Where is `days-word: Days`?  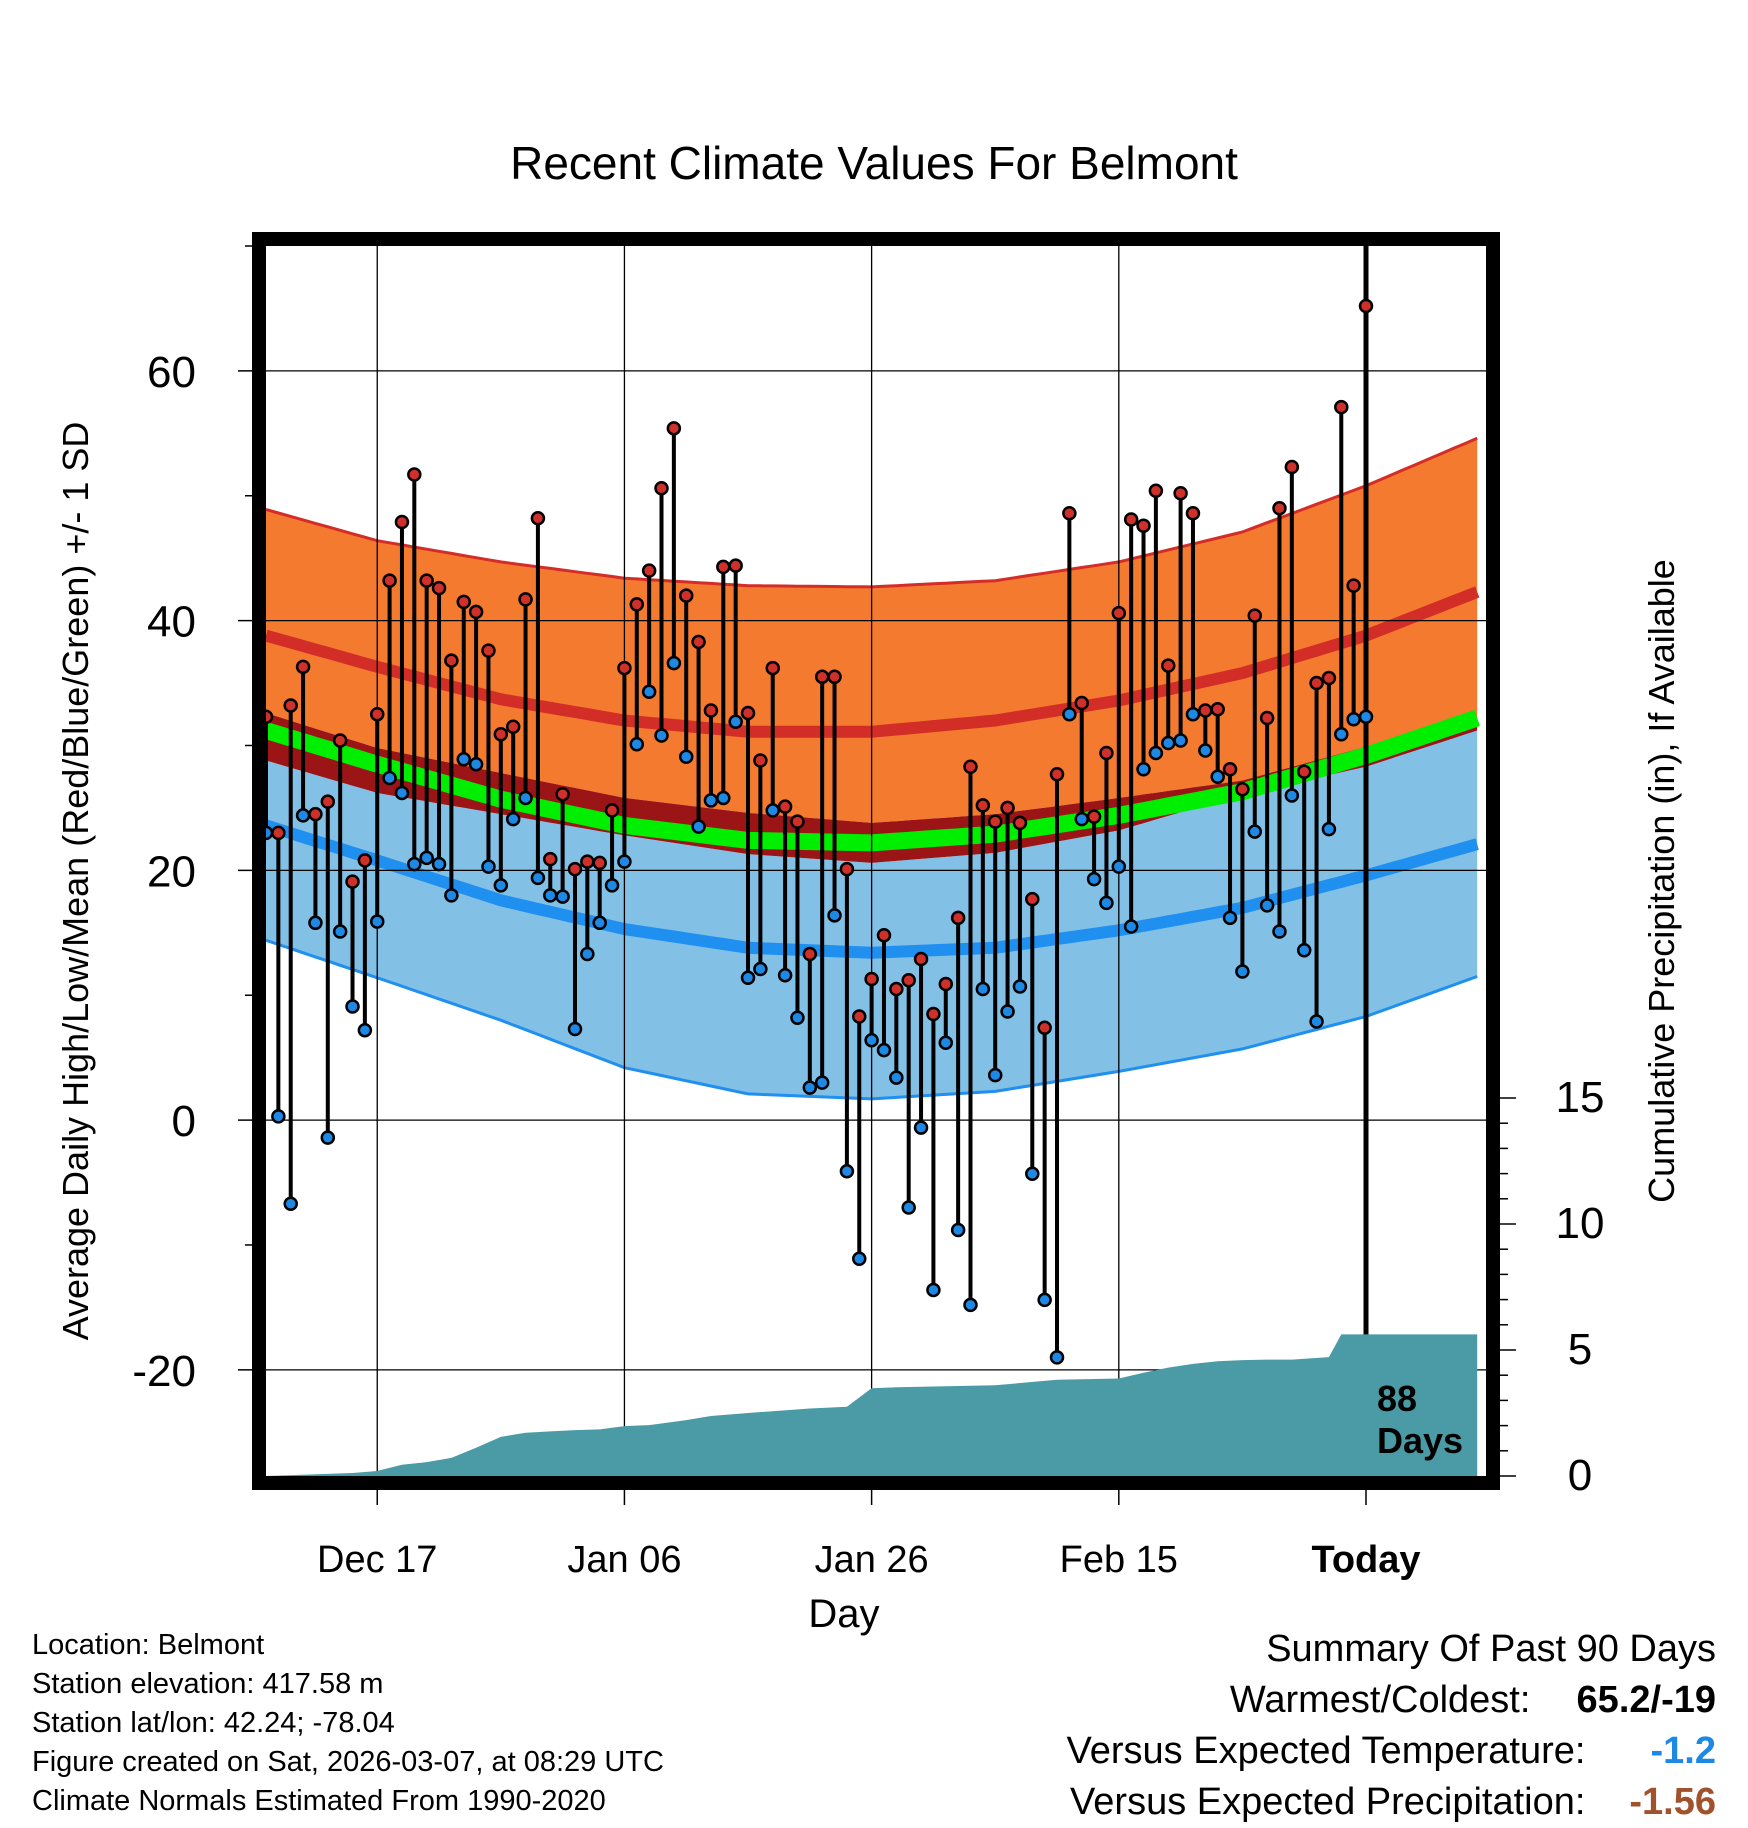 days-word: Days is located at coordinates (1420, 1440).